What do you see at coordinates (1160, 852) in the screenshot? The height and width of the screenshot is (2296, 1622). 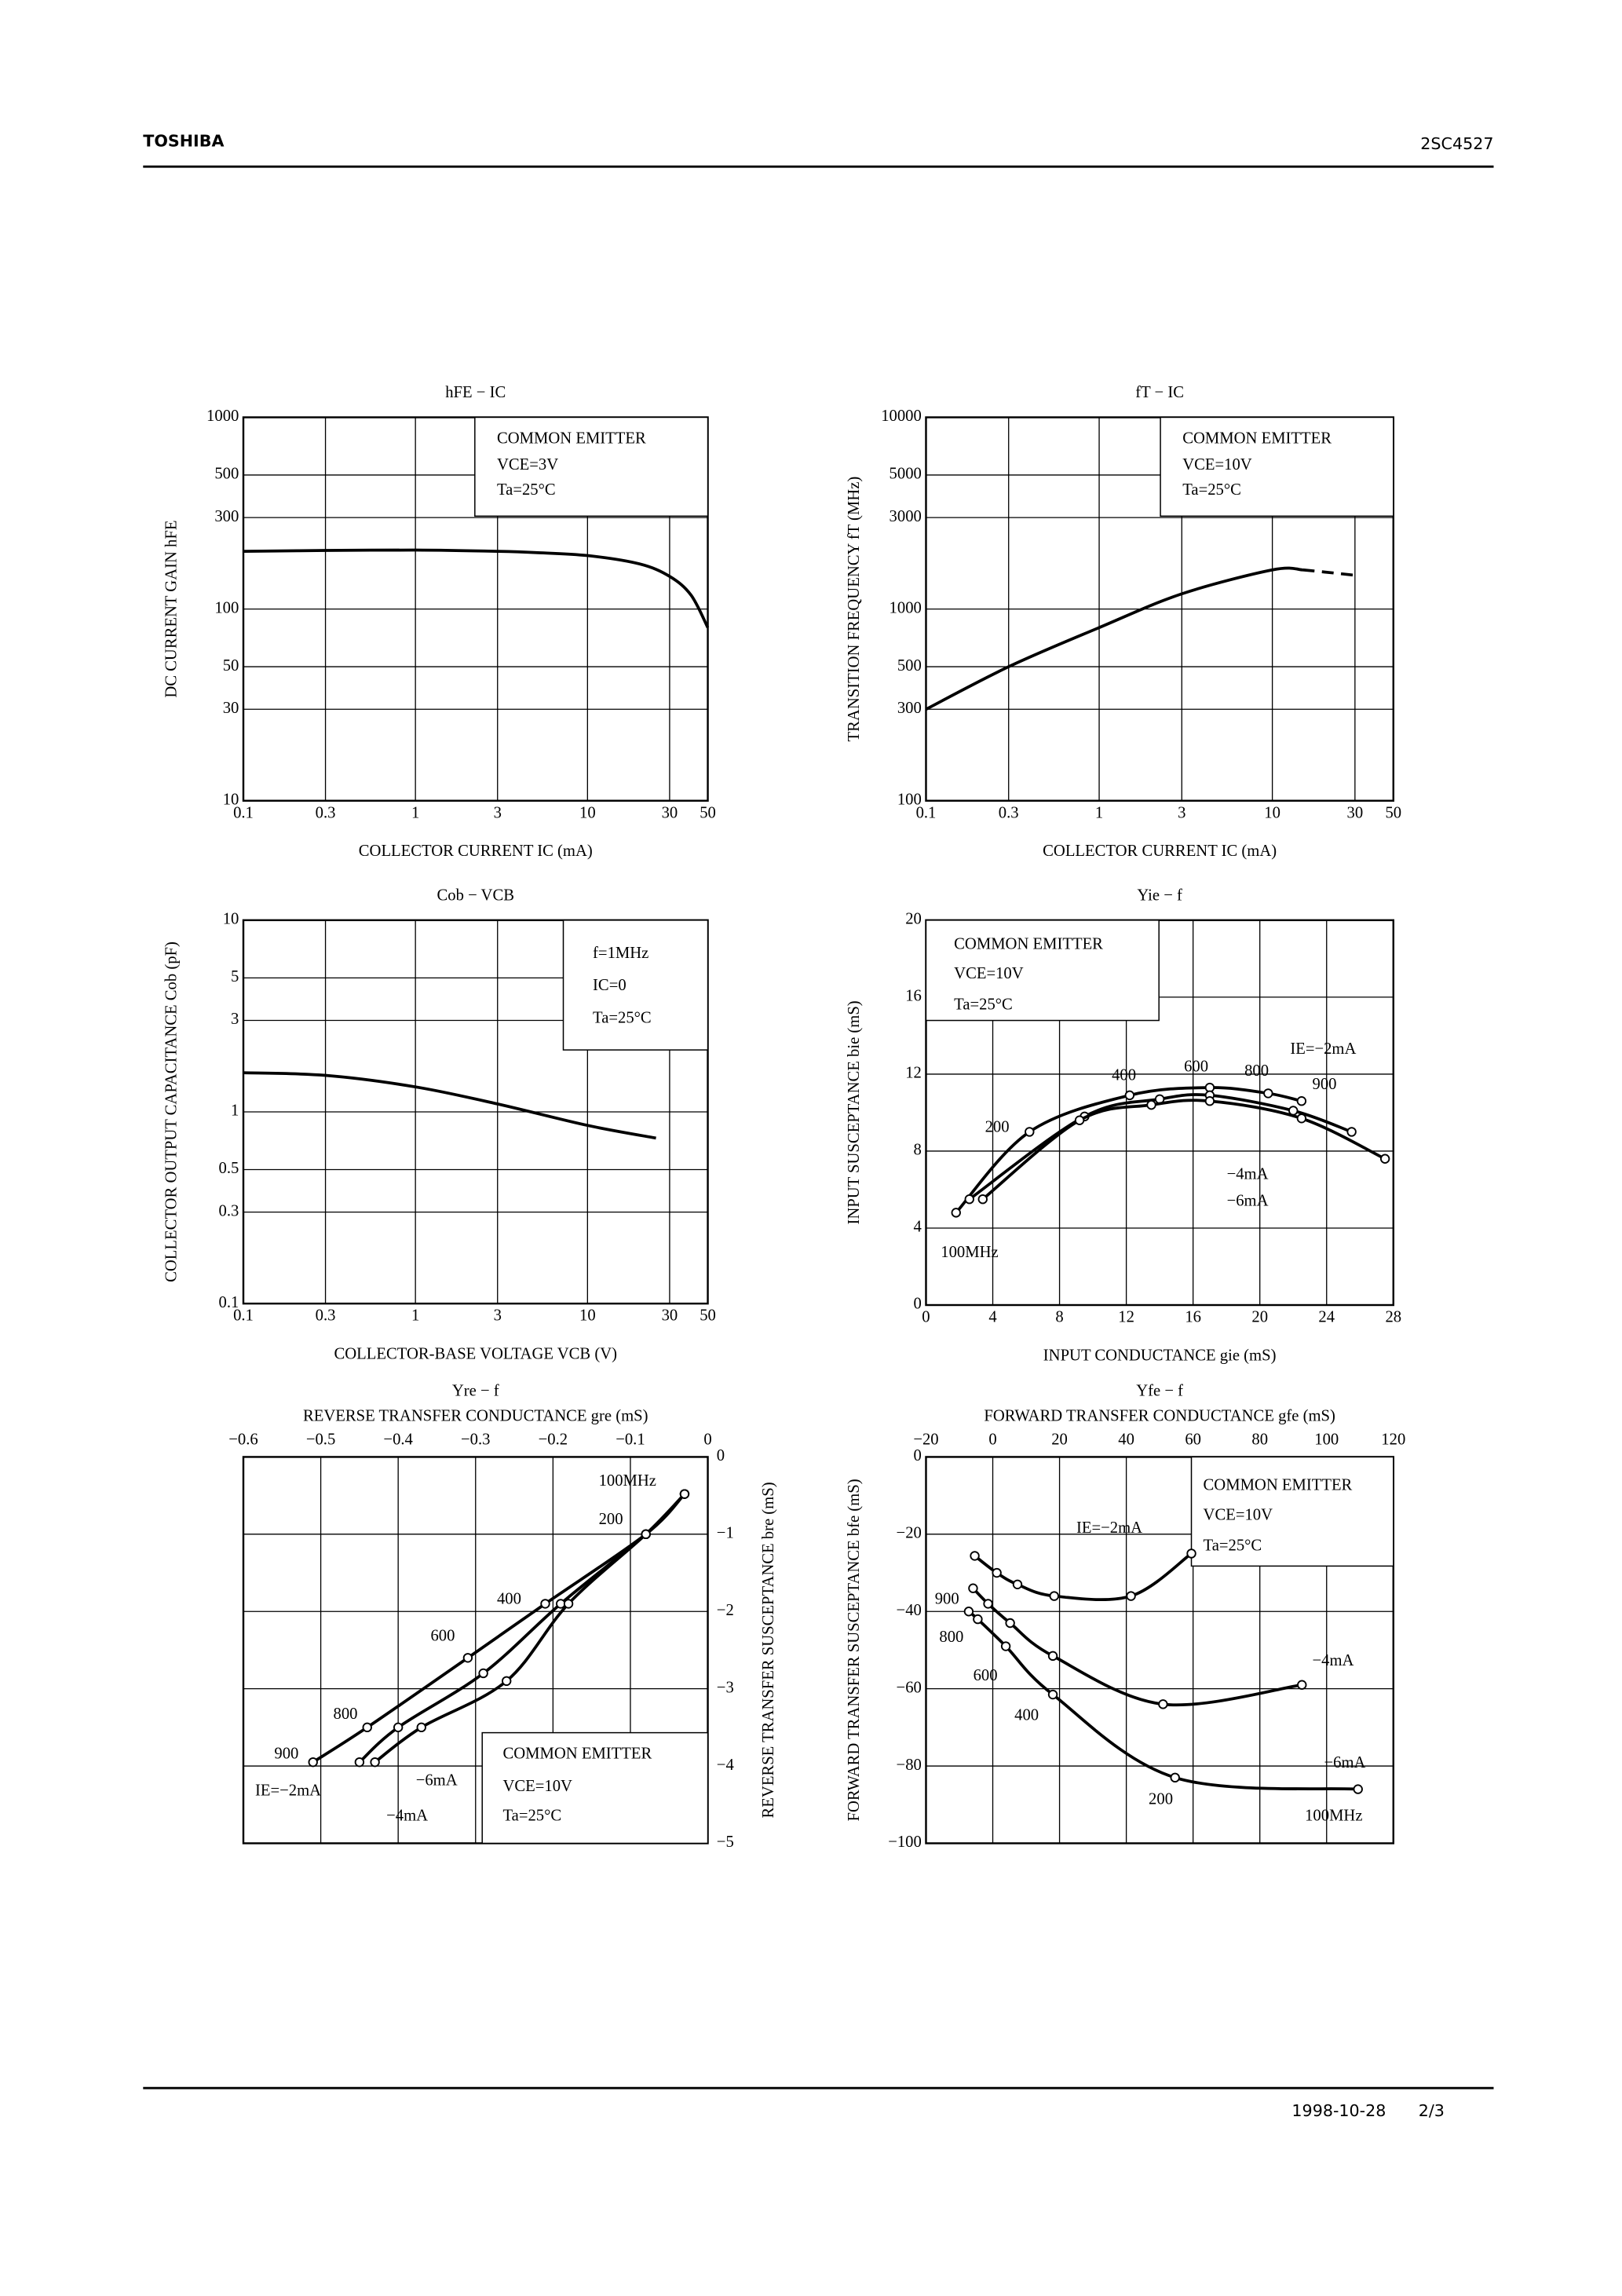 I see `x-axis-label: COLLECTOR CURRENT IC (mA)` at bounding box center [1160, 852].